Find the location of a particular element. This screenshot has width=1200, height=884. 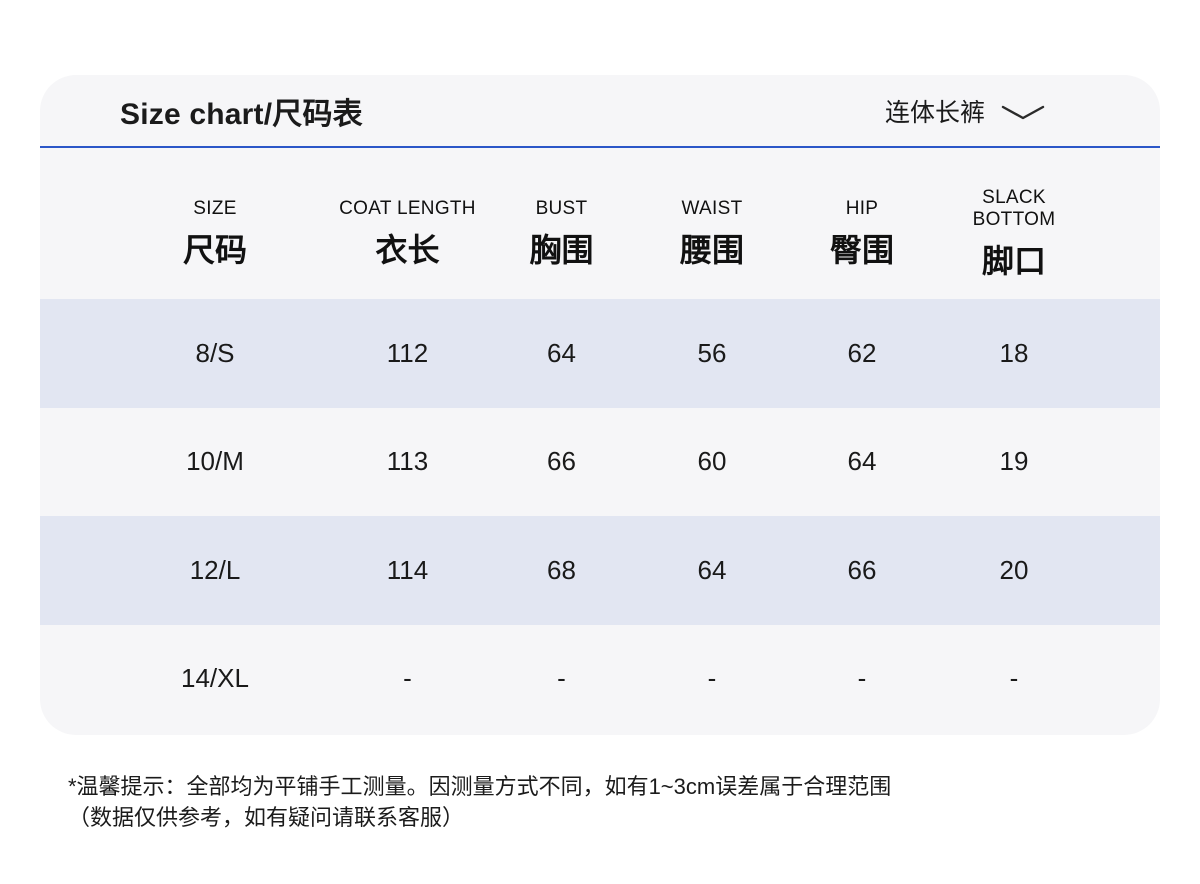

value-cell: 56 is located at coordinates (712, 352).